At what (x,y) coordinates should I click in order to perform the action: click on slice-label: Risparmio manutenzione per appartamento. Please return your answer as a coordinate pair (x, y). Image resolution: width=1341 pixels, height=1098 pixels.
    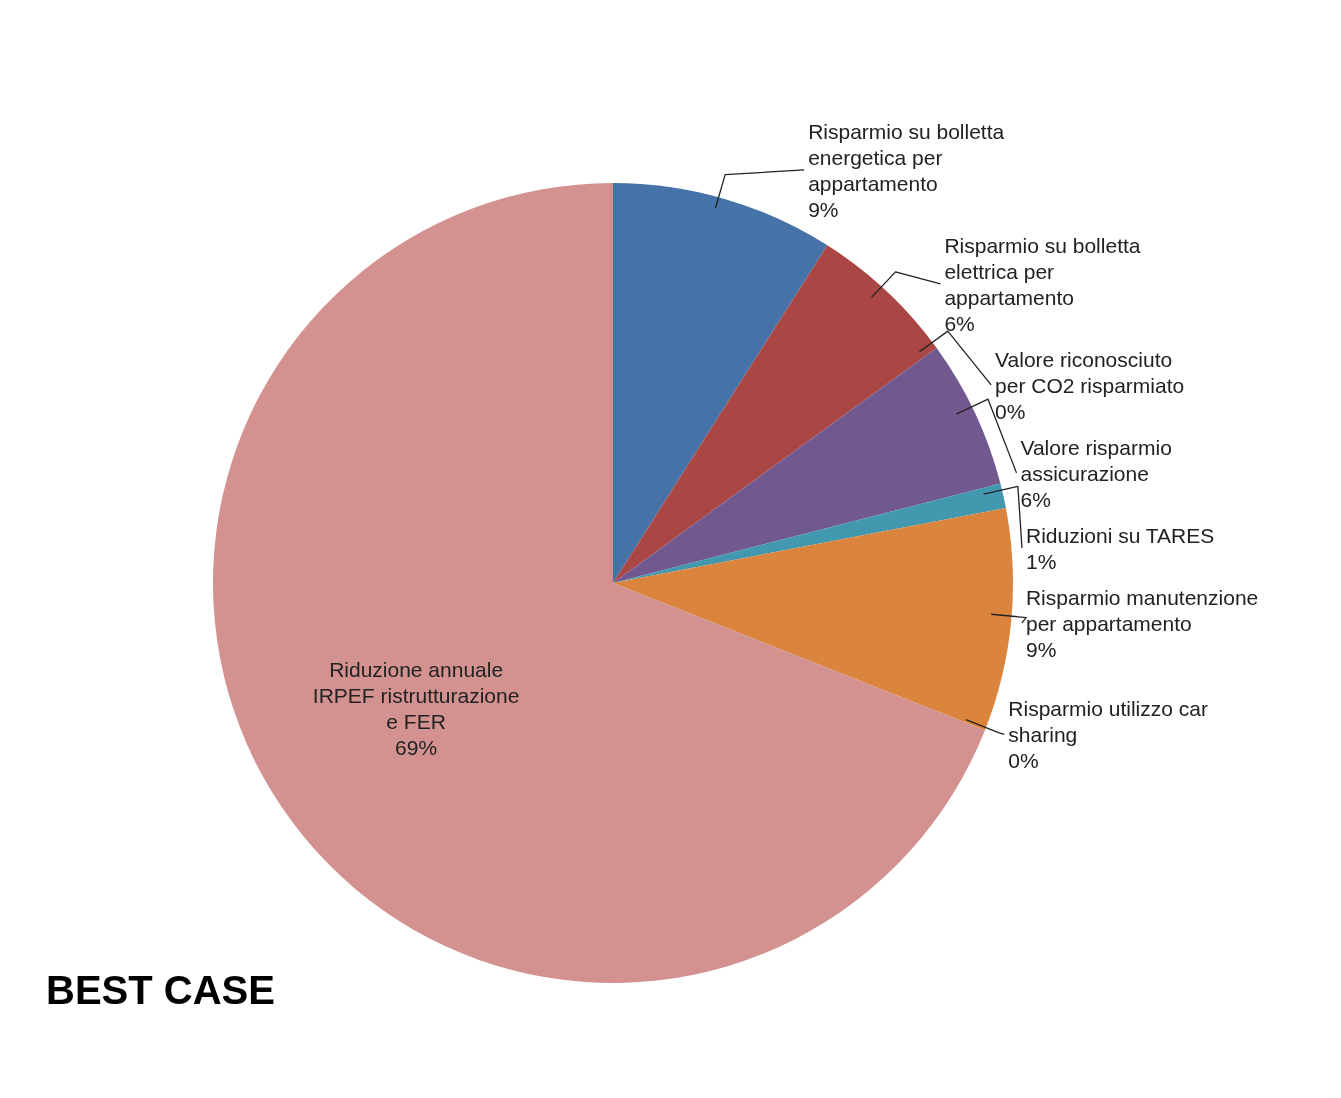
    Looking at the image, I should click on (1142, 610).